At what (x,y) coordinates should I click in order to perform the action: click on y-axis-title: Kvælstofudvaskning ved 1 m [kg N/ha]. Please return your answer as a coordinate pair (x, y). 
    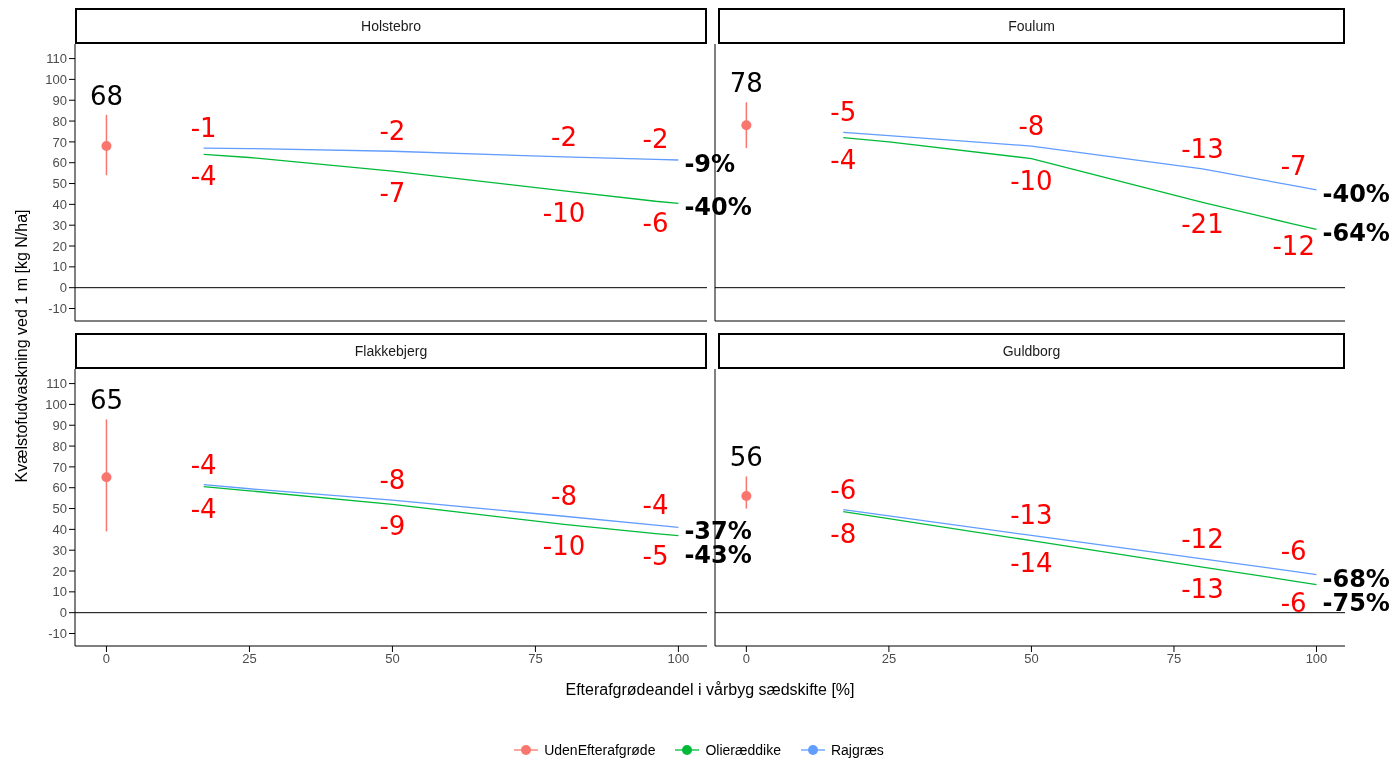
    Looking at the image, I should click on (22, 346).